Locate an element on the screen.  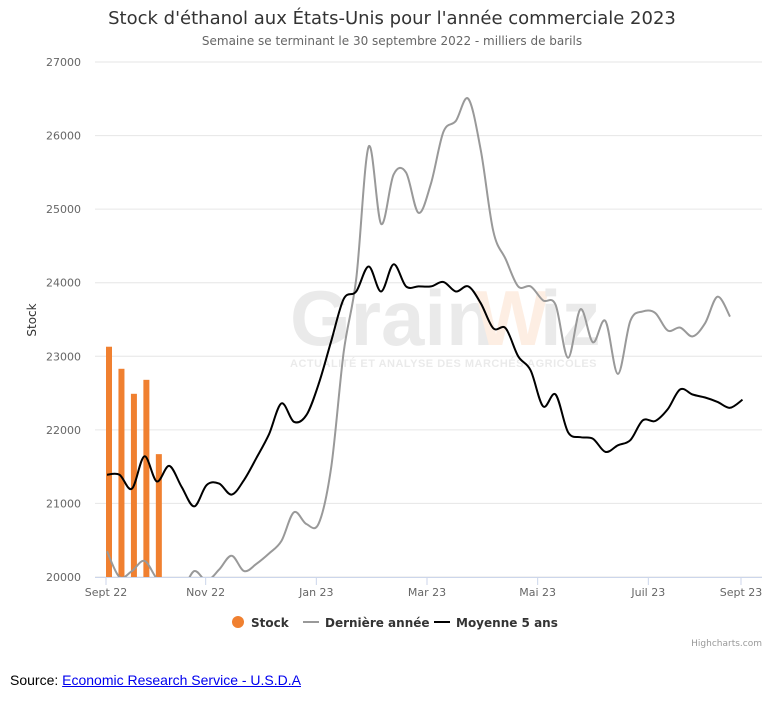
highcharts-credits: Highcharts.com is located at coordinates (726, 644).